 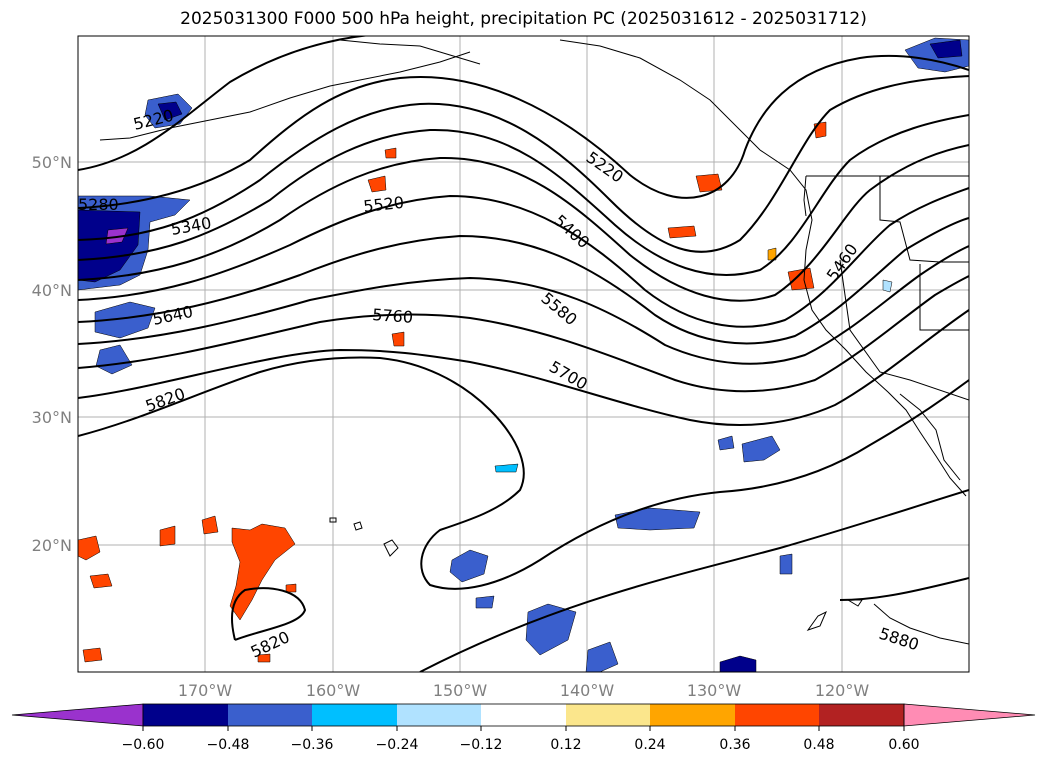 I want to click on colorbar-tick-label: 0.48, so click(x=818, y=745).